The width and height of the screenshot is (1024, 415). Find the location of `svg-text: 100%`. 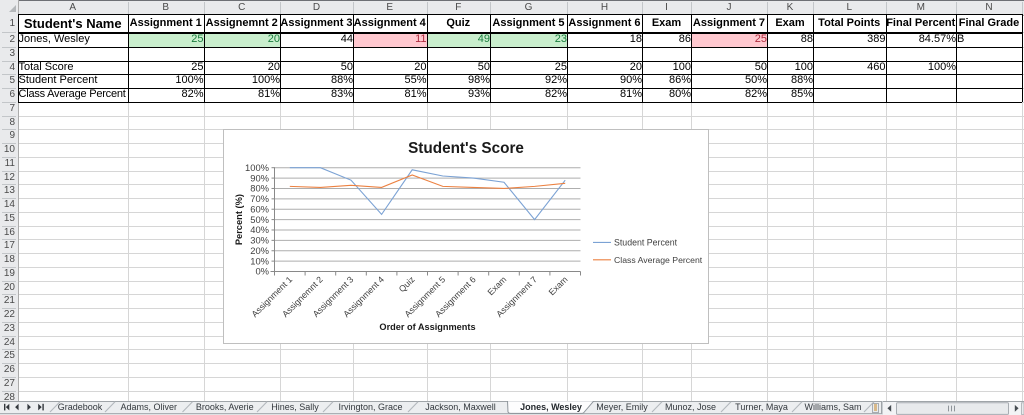

svg-text: 100% is located at coordinates (257, 167).